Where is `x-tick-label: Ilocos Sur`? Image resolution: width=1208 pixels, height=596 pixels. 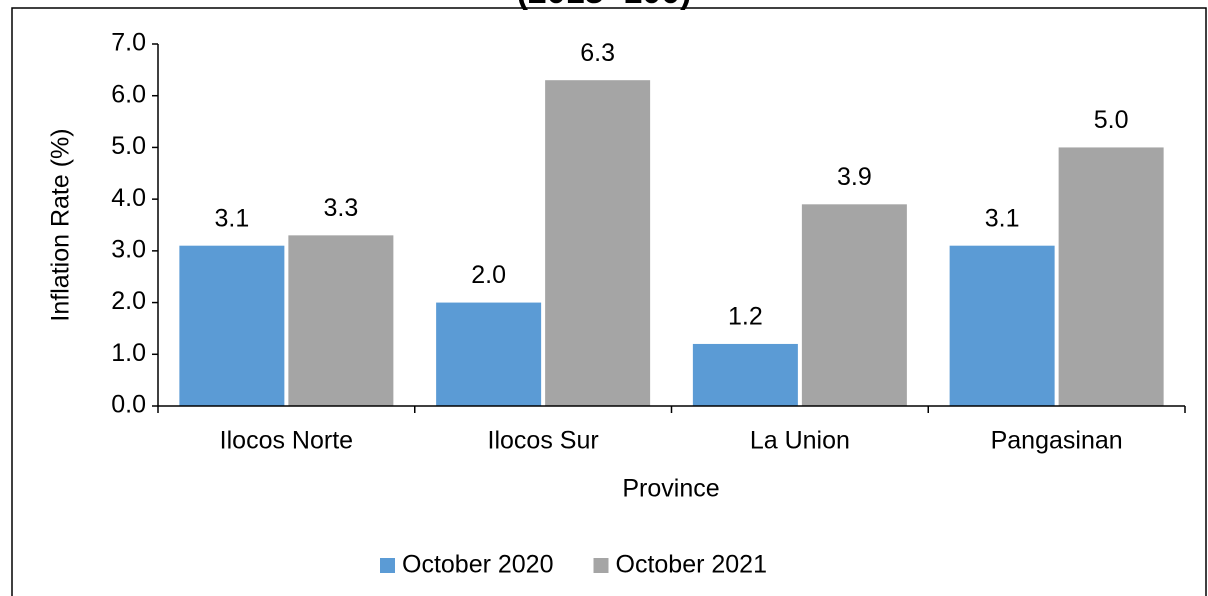
x-tick-label: Ilocos Sur is located at coordinates (543, 441).